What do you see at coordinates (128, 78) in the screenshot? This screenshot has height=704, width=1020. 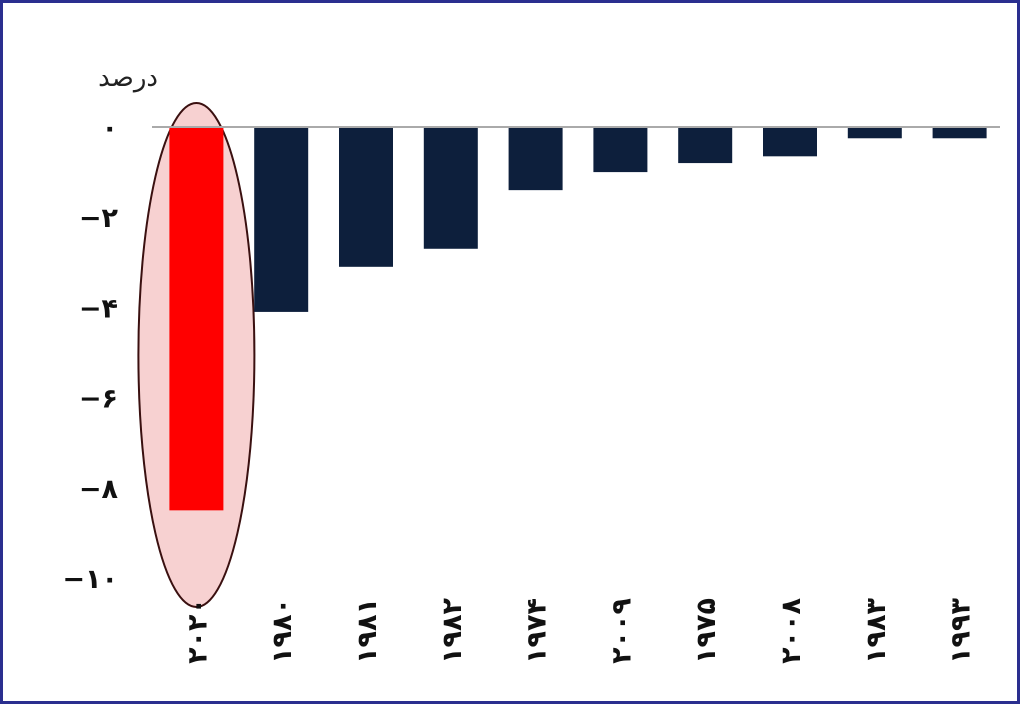 I see `y-axis-unit-label: درصد` at bounding box center [128, 78].